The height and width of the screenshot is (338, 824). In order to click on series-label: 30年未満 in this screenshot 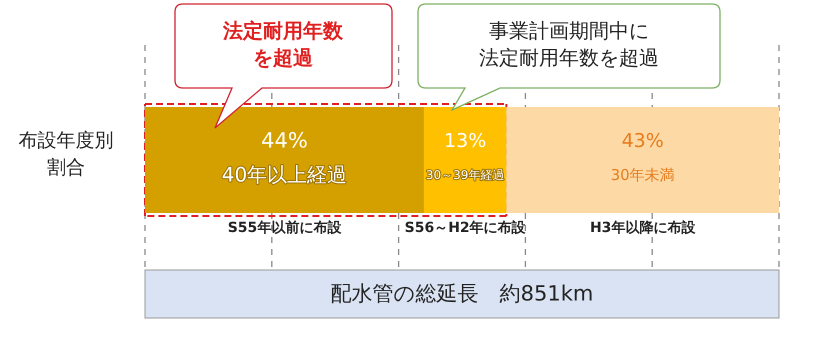, I will do `click(642, 175)`.